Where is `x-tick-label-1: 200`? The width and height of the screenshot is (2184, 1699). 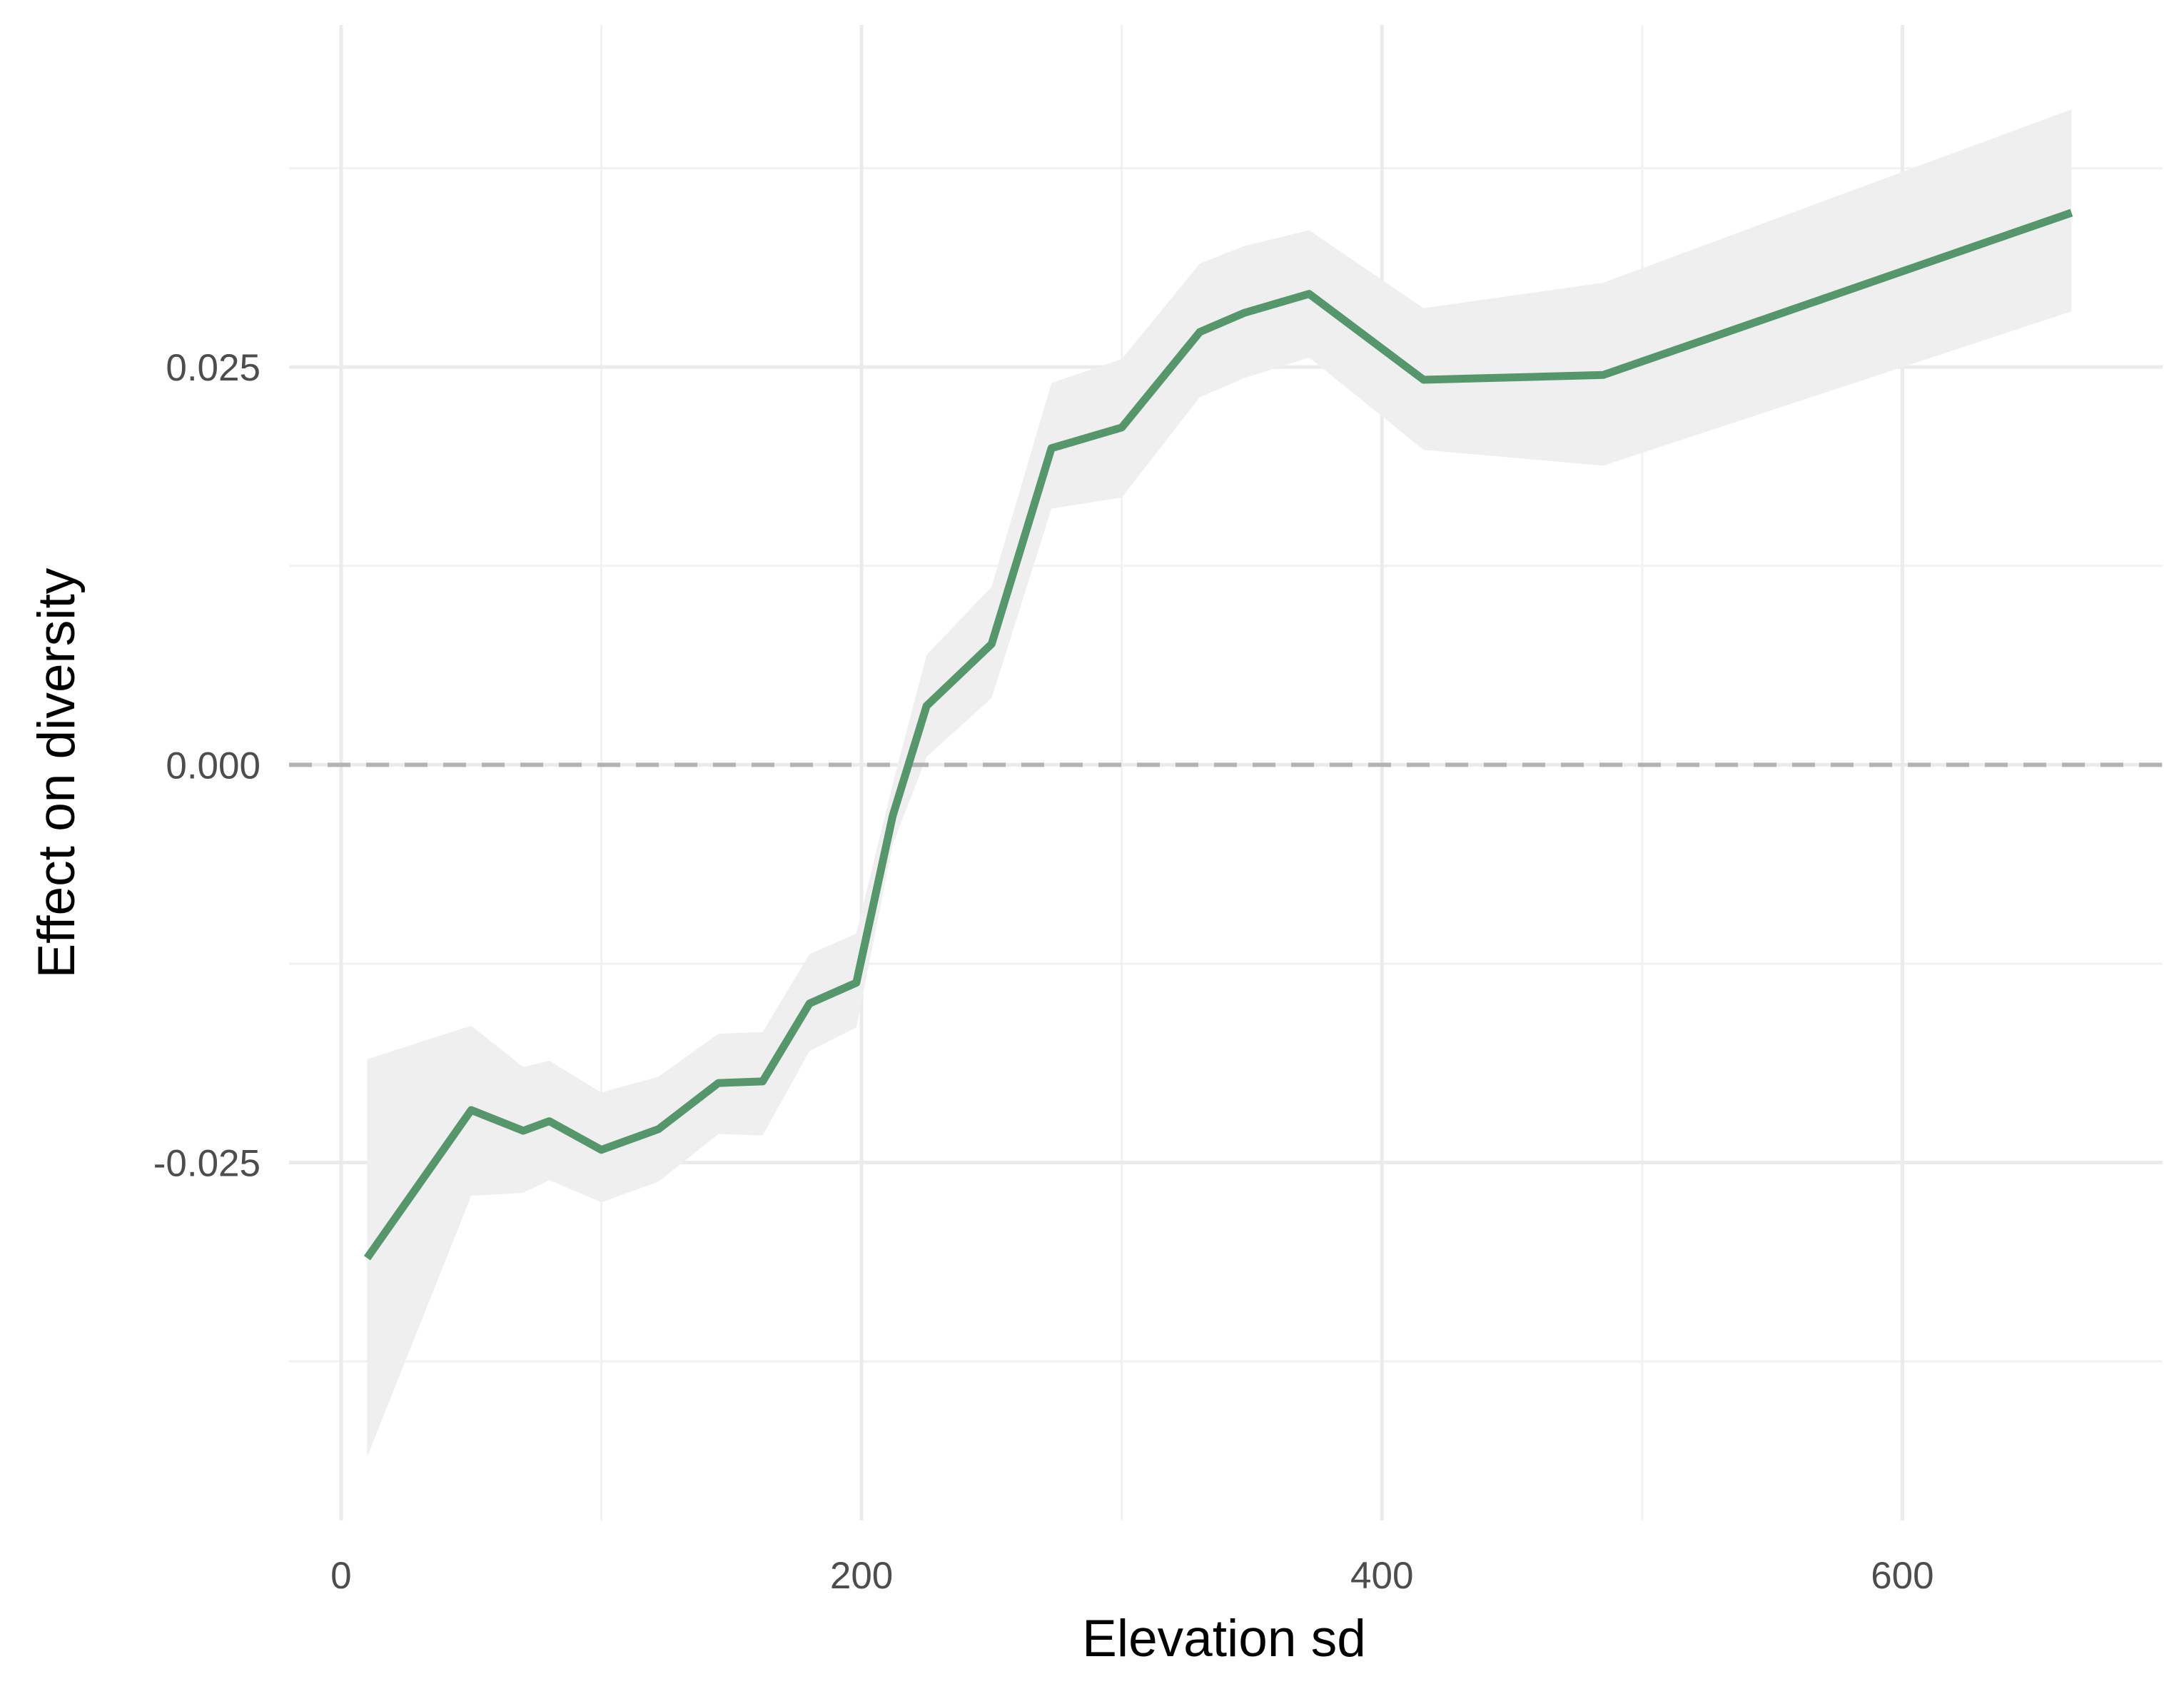 x-tick-label-1: 200 is located at coordinates (861, 1576).